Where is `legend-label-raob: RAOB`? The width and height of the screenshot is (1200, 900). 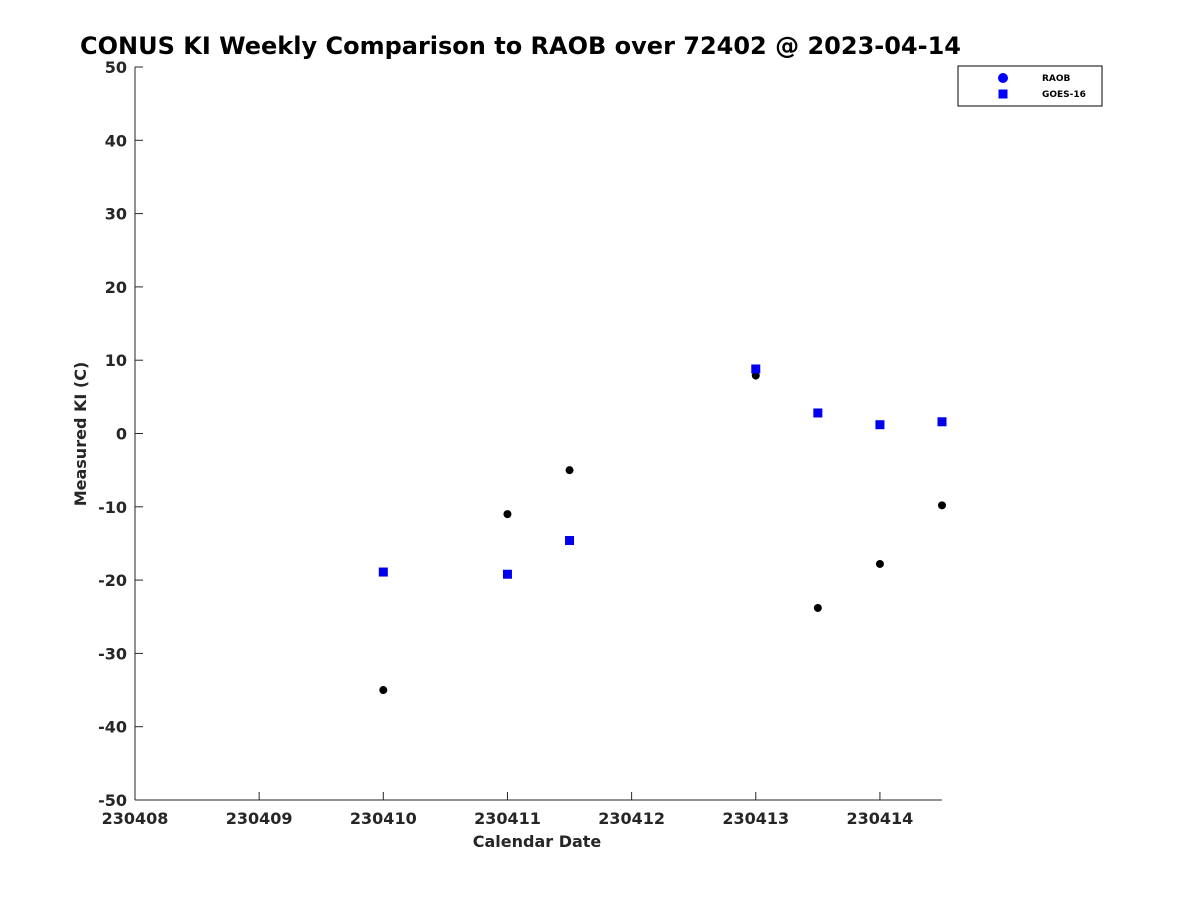 legend-label-raob: RAOB is located at coordinates (1056, 79).